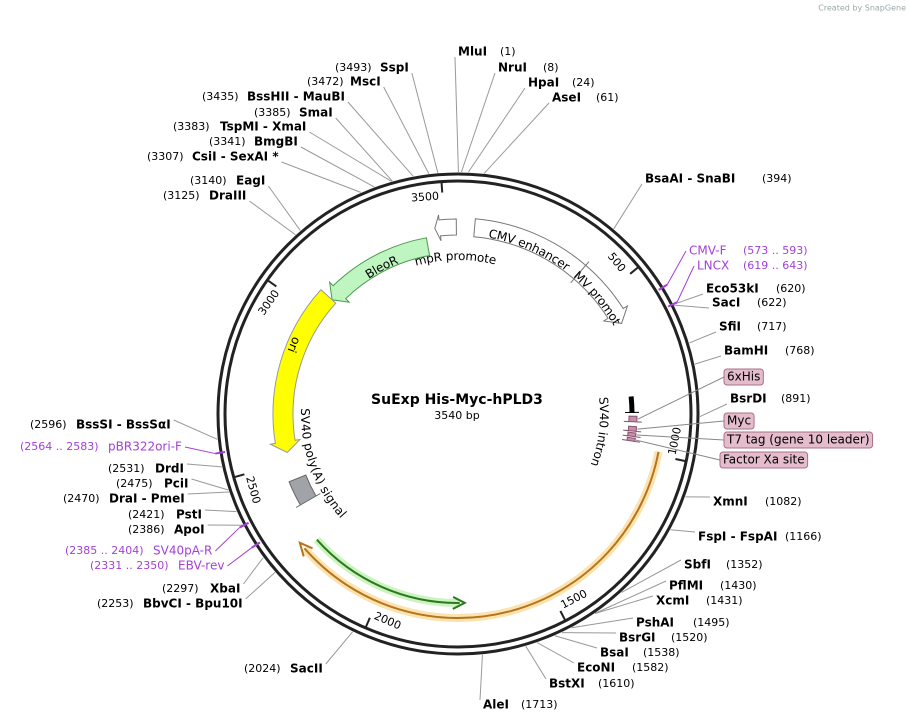 This screenshot has width=910, height=723. Describe the element at coordinates (48, 424) in the screenshot. I see `enzyme-position: (2596)` at that location.